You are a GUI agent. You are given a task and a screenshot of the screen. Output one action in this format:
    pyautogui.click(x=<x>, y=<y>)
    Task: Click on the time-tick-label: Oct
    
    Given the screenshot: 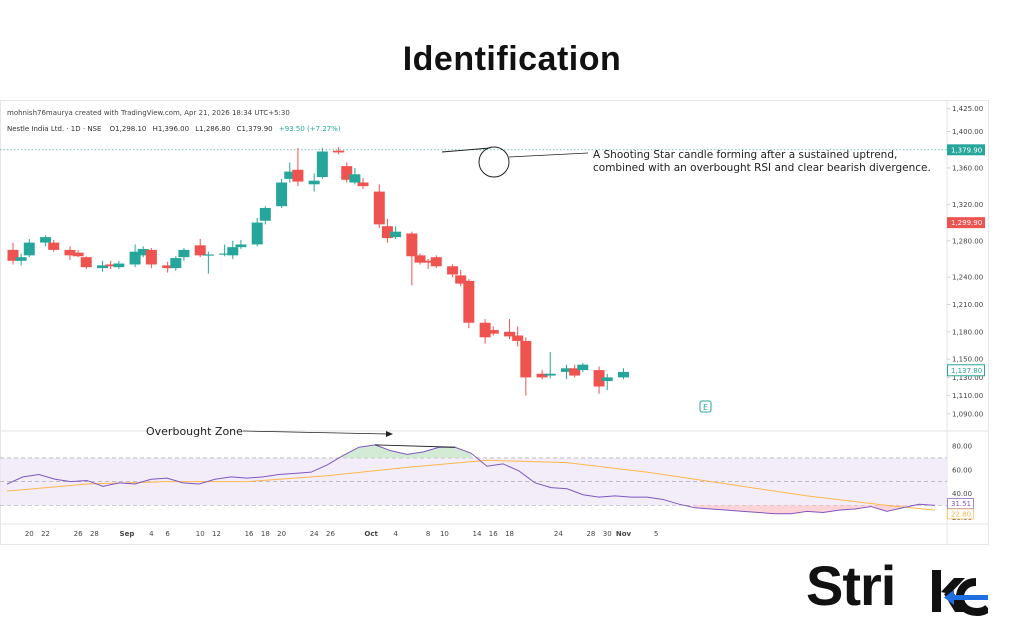 What is the action you would take?
    pyautogui.click(x=371, y=534)
    